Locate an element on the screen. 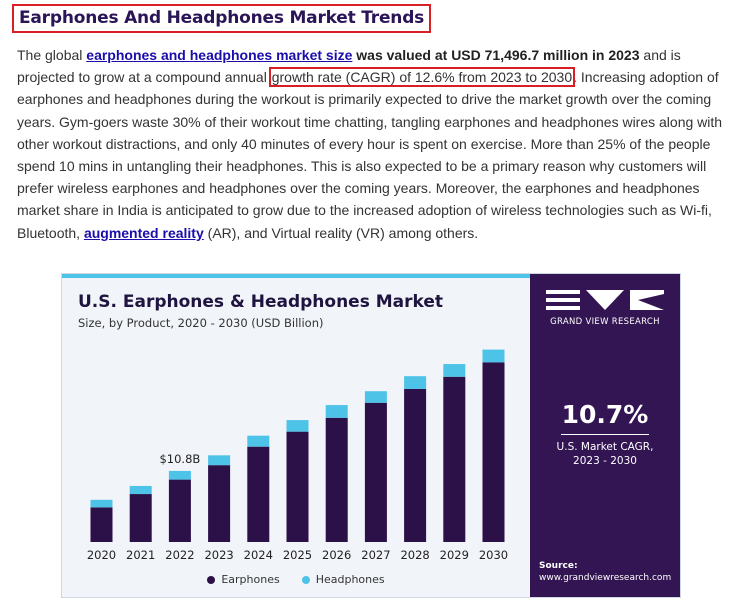 The width and height of the screenshot is (740, 607). data-label-2022: $10.8B is located at coordinates (179, 459).